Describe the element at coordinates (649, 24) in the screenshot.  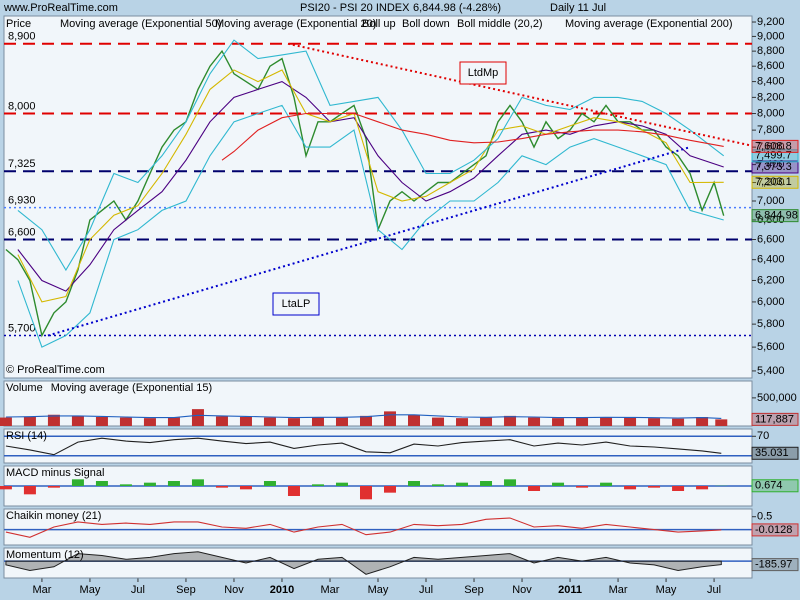
I see `legend-entry: Moving average (Exponential 200)` at that location.